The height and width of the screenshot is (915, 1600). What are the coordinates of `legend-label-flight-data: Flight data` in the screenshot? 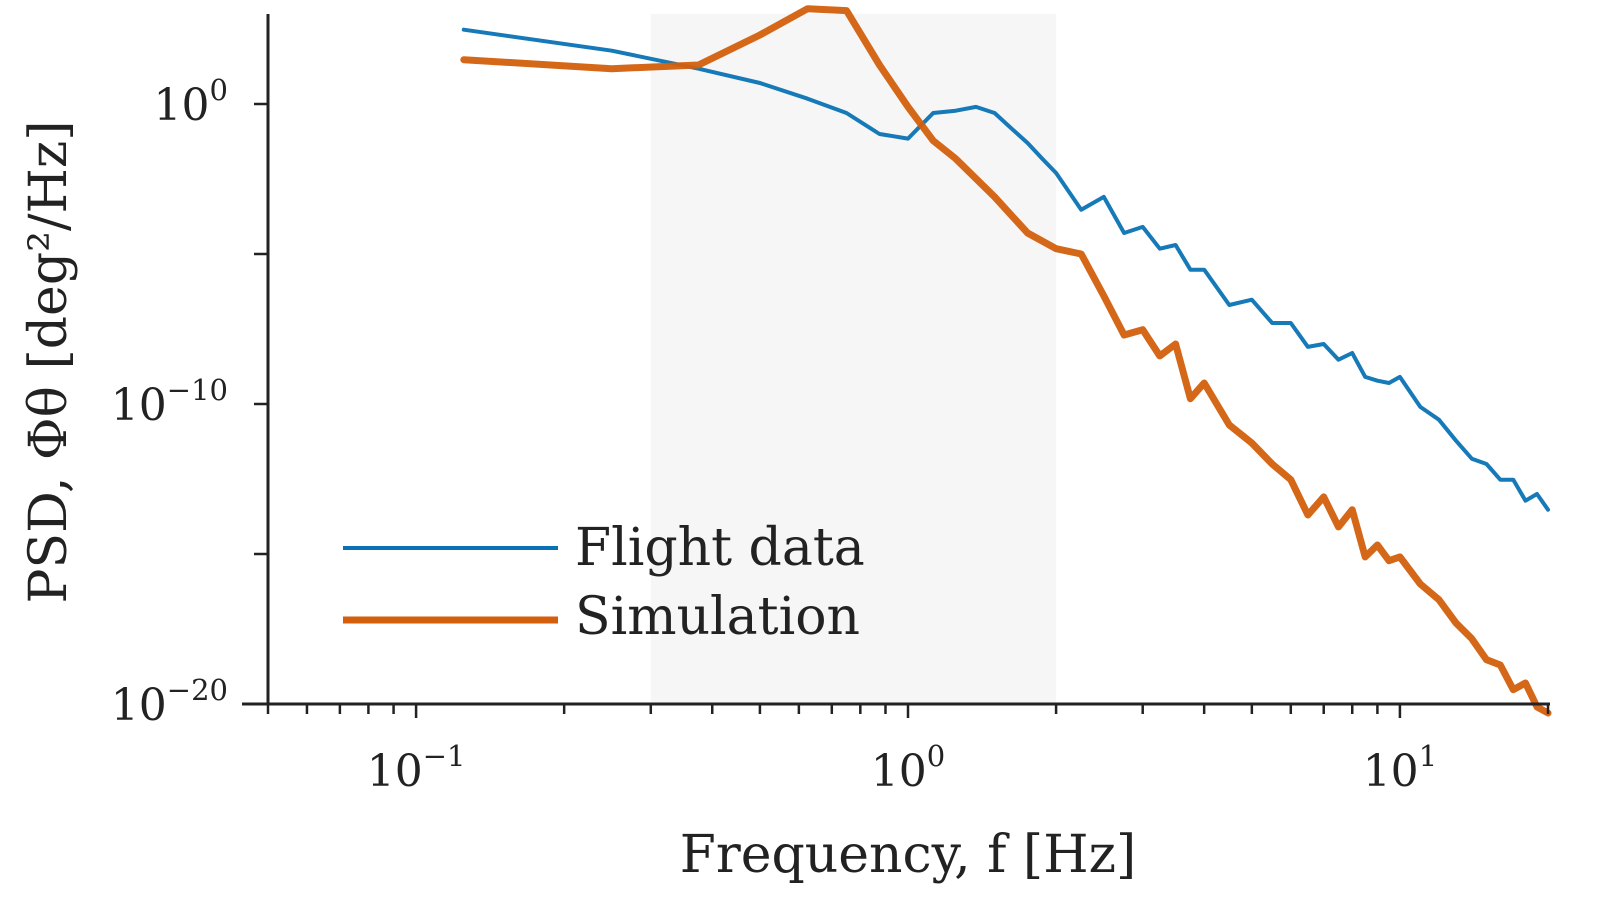 It's located at (720, 548).